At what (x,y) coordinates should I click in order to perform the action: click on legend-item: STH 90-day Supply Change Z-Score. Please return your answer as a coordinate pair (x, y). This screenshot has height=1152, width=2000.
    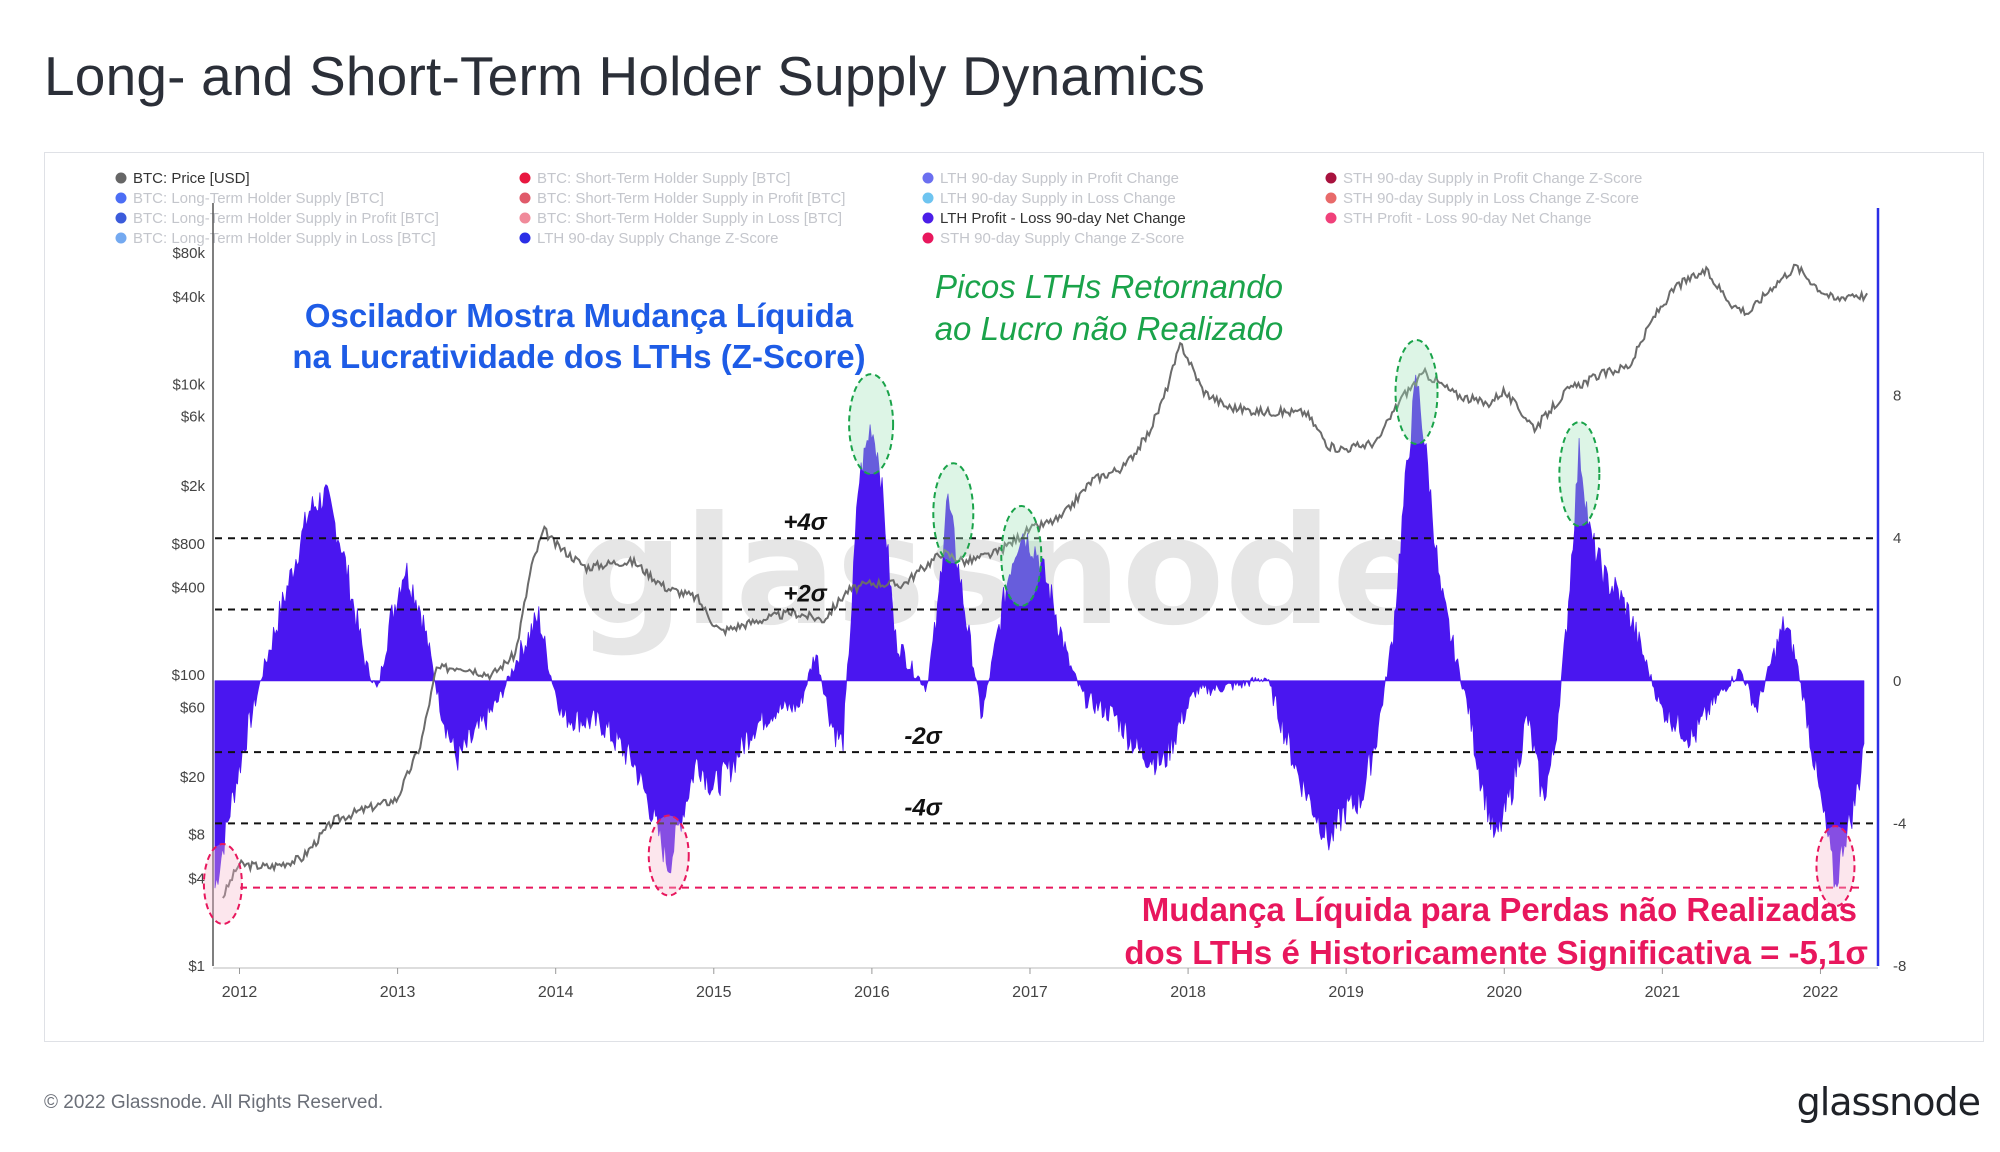
    Looking at the image, I should click on (1062, 238).